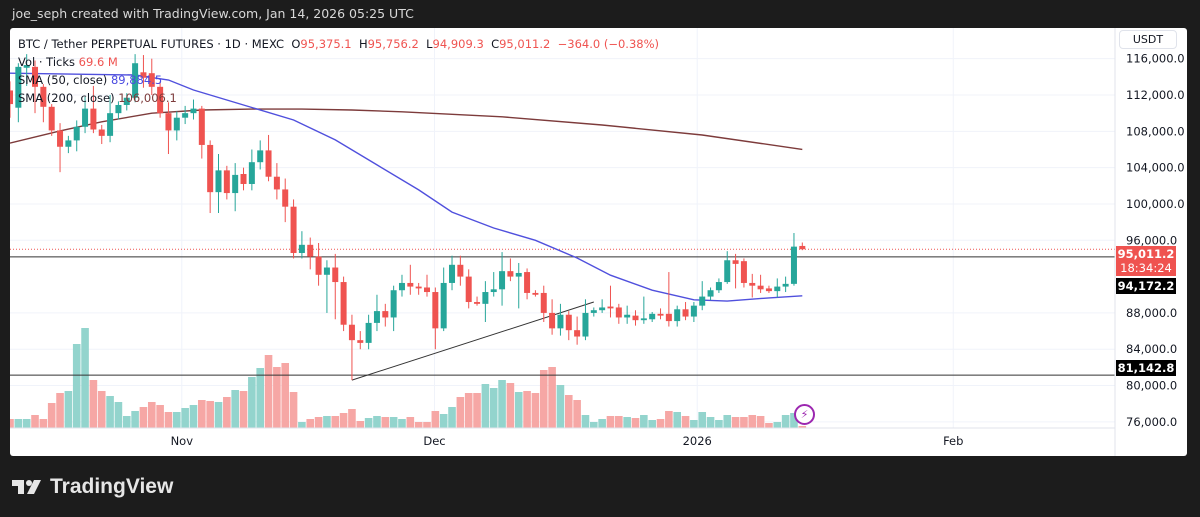  I want to click on last-price-label: 95,011.2 18:34:24, so click(1146, 261).